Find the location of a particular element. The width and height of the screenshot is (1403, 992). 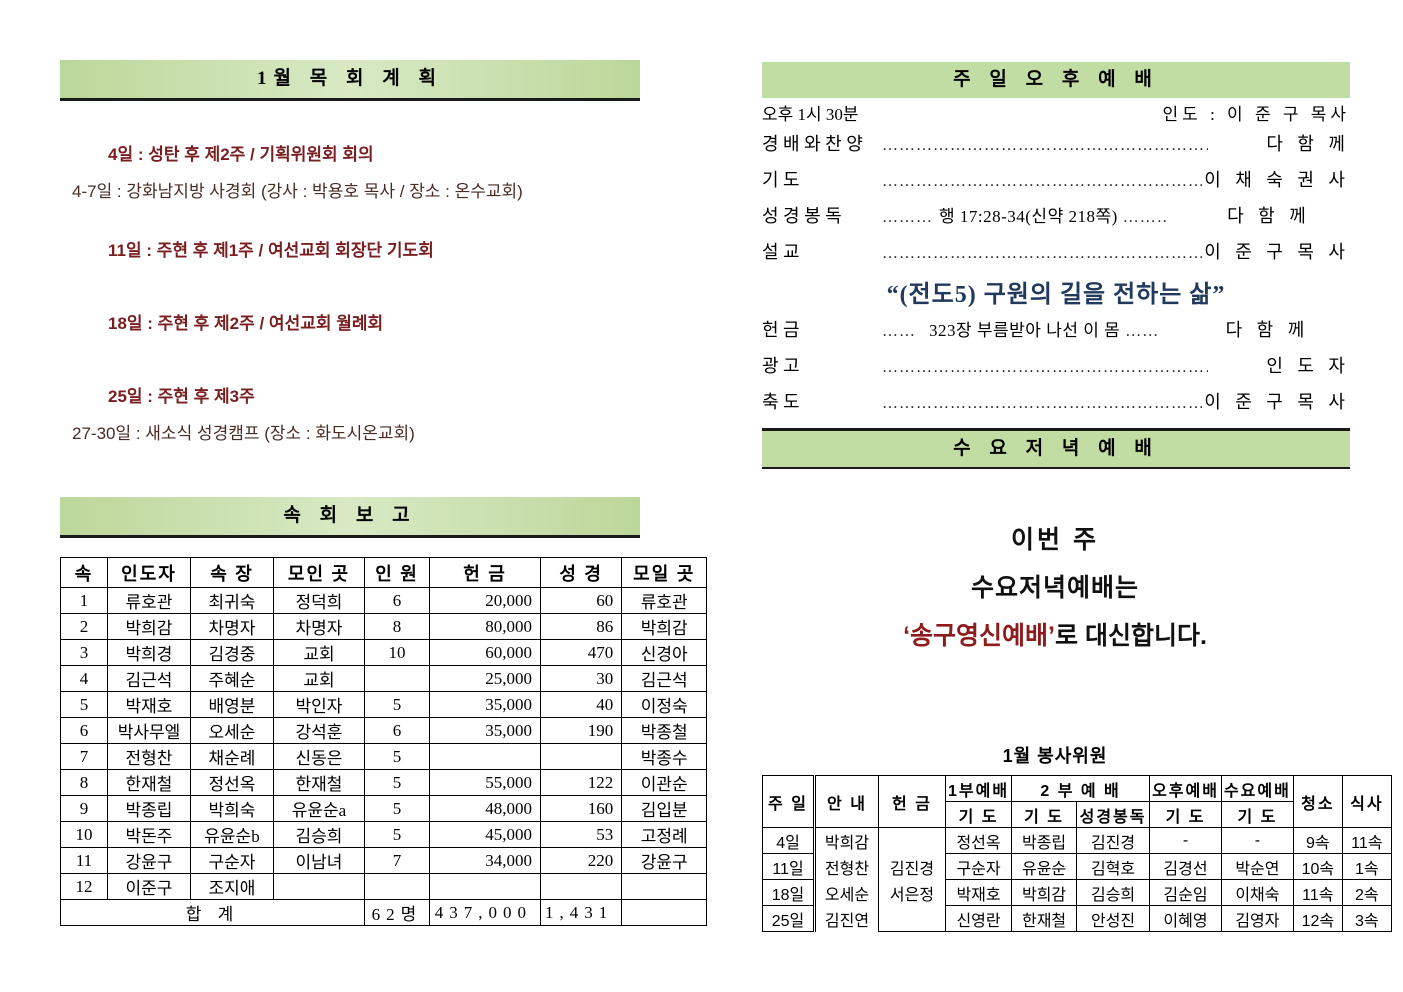

pastoral-plan-panel: 1월 목 회 계 획 is located at coordinates (350, 80).